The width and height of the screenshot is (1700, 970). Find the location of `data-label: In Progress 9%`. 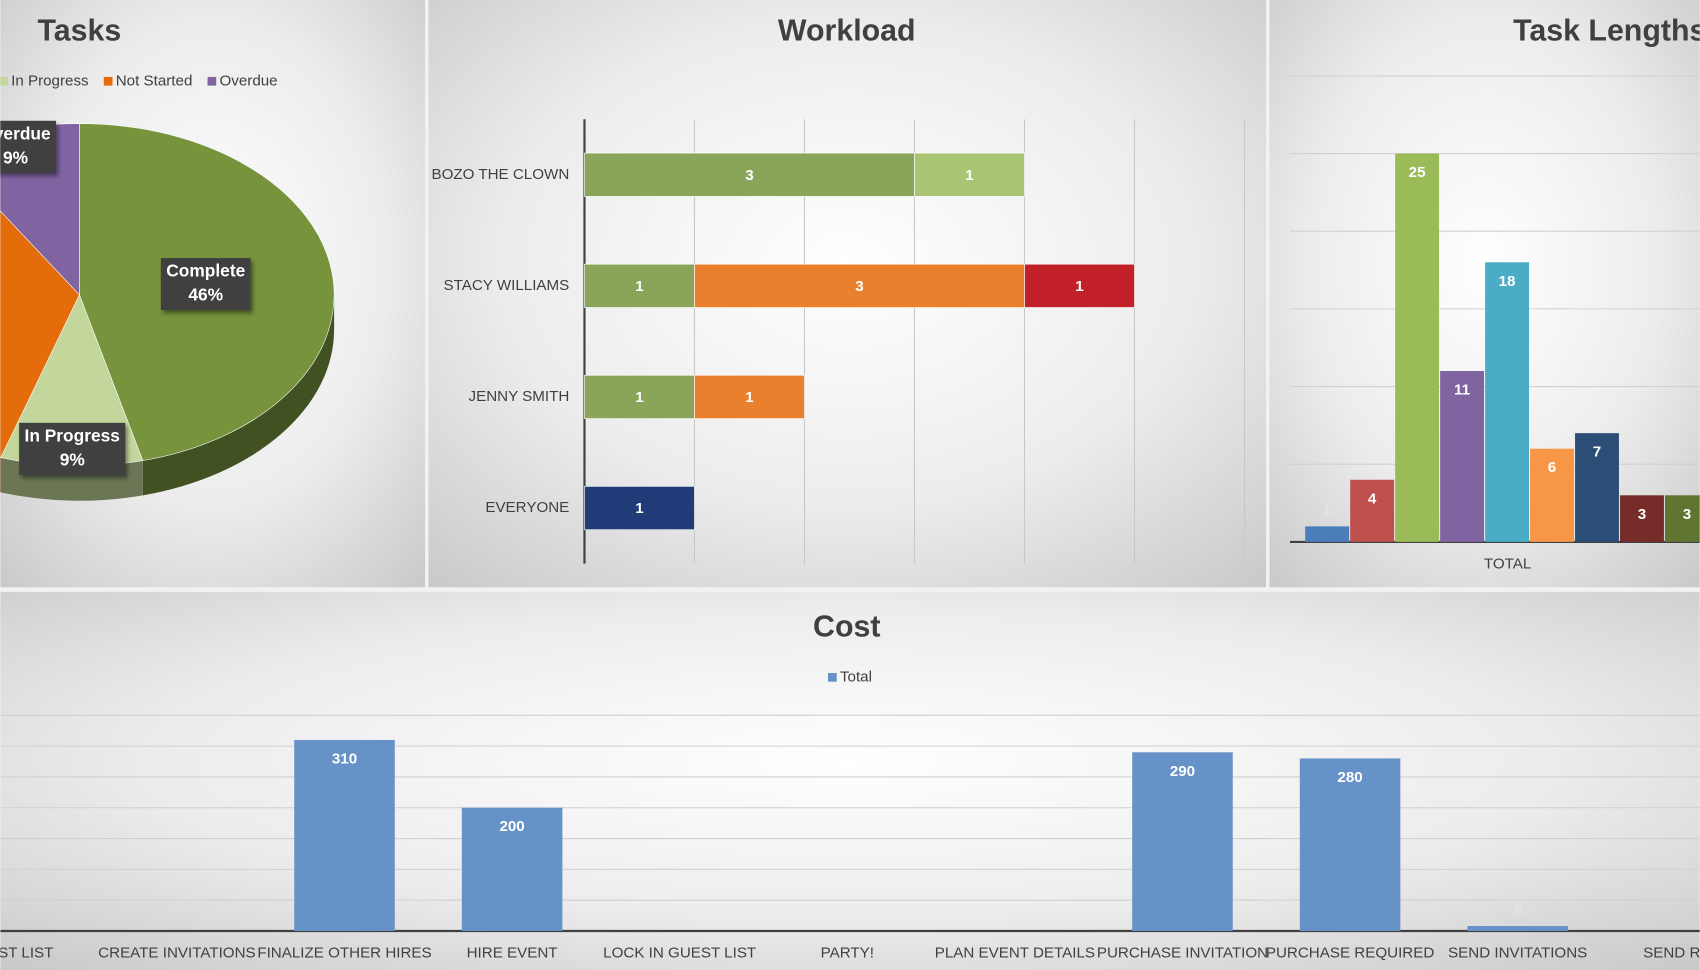

data-label: In Progress 9% is located at coordinates (72, 448).